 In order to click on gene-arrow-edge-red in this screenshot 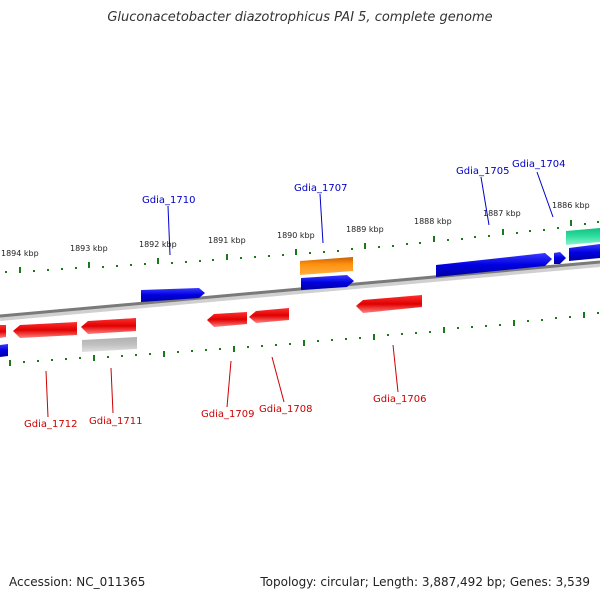, I will do `click(3, 331)`.